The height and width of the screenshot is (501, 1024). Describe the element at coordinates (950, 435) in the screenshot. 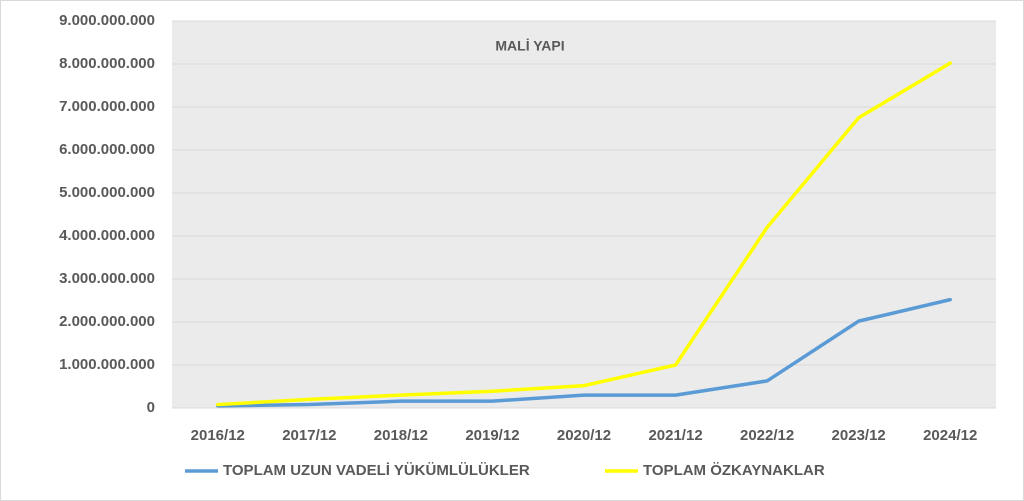

I see `x-tick-label: 2024/12` at that location.